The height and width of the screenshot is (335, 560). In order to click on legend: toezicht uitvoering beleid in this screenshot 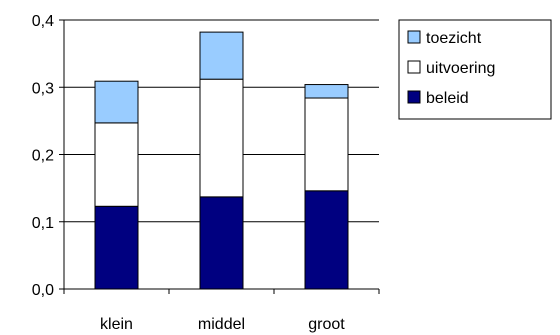, I will do `click(475, 69)`.